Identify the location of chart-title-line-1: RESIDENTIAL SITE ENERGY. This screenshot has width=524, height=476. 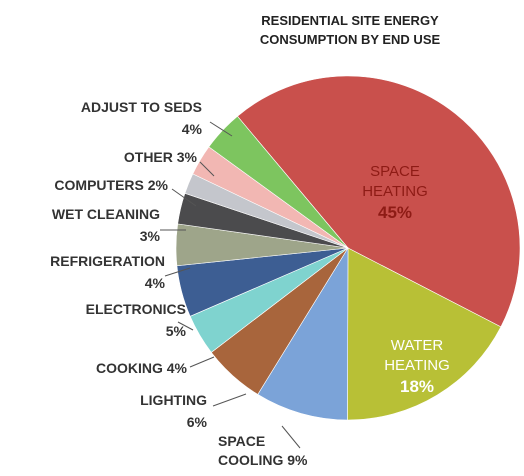
(350, 20).